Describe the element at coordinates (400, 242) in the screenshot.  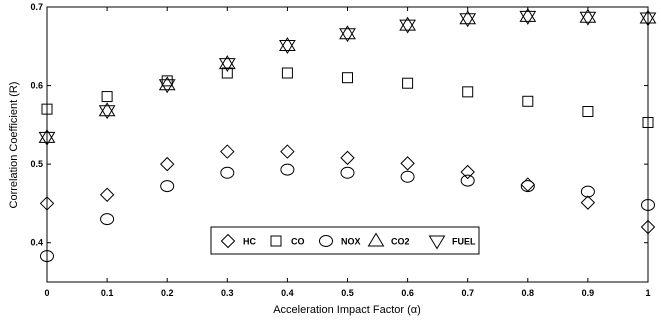
I see `legend-label-co2: CO2` at that location.